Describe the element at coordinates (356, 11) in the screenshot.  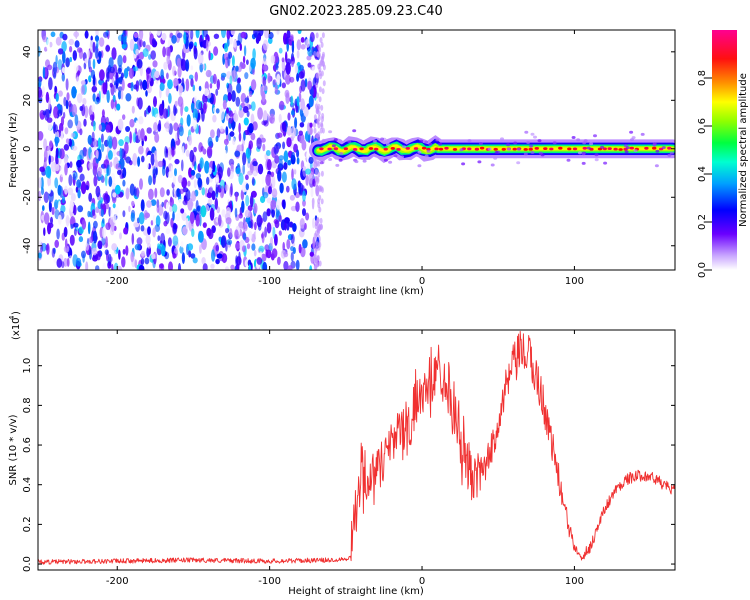
I see `figure-title: GN02.2023.285.09.23.C40` at that location.